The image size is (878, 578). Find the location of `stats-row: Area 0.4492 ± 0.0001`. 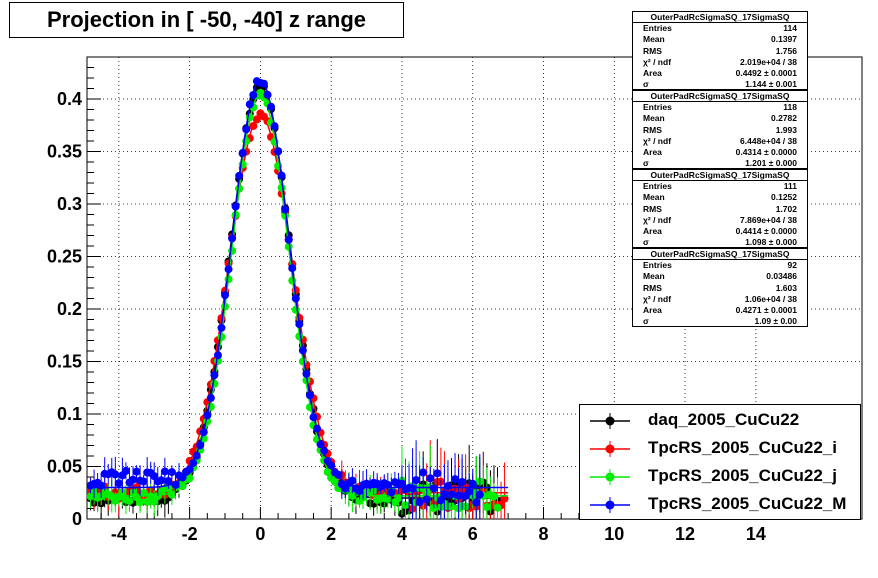

stats-row: Area 0.4492 ± 0.0001 is located at coordinates (720, 73).